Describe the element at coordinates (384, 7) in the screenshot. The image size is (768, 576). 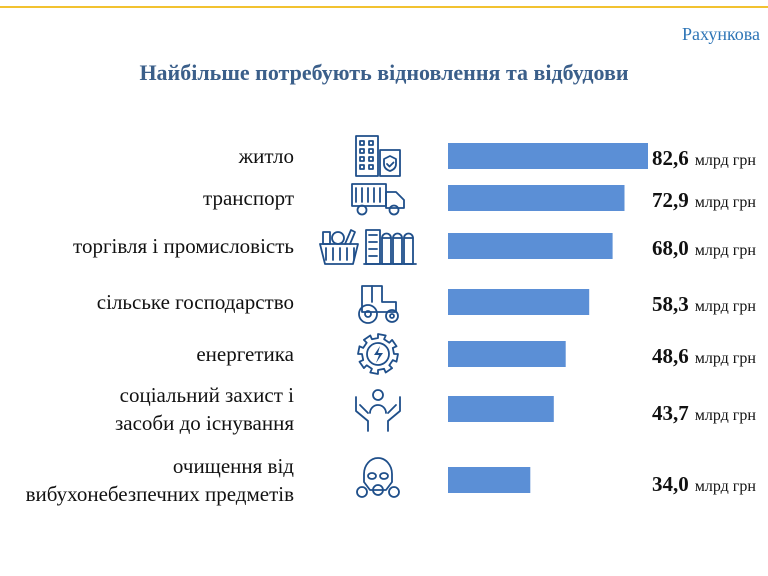
I see `accent-line` at that location.